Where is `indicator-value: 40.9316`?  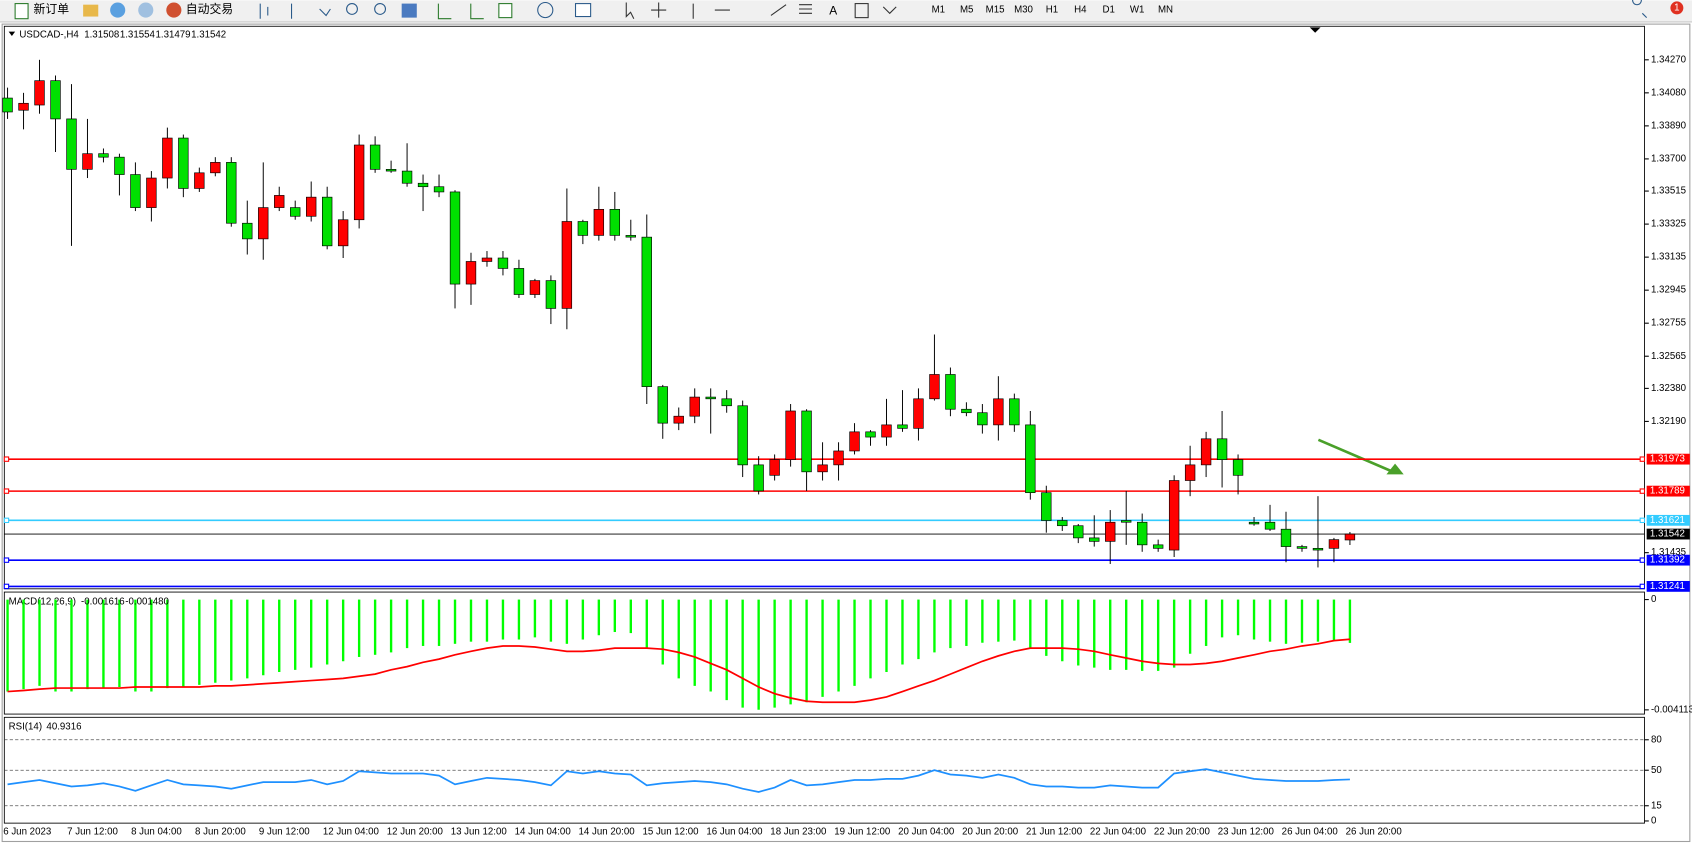
indicator-value: 40.9316 is located at coordinates (63, 727).